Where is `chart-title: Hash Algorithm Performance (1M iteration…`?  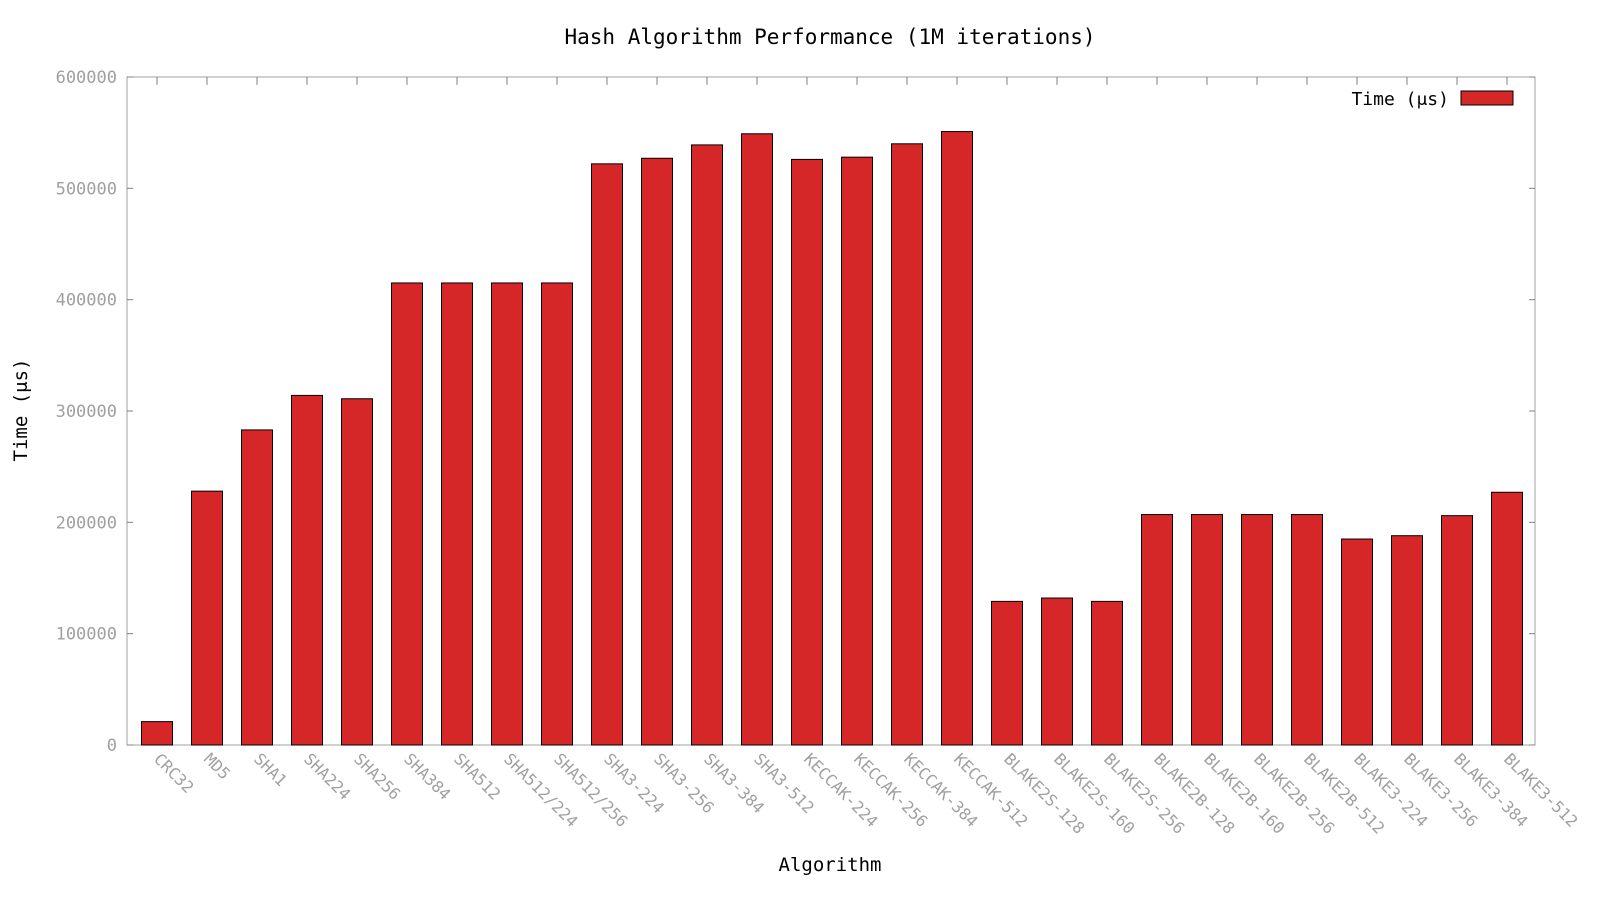
chart-title: Hash Algorithm Performance (1M iteration… is located at coordinates (829, 37).